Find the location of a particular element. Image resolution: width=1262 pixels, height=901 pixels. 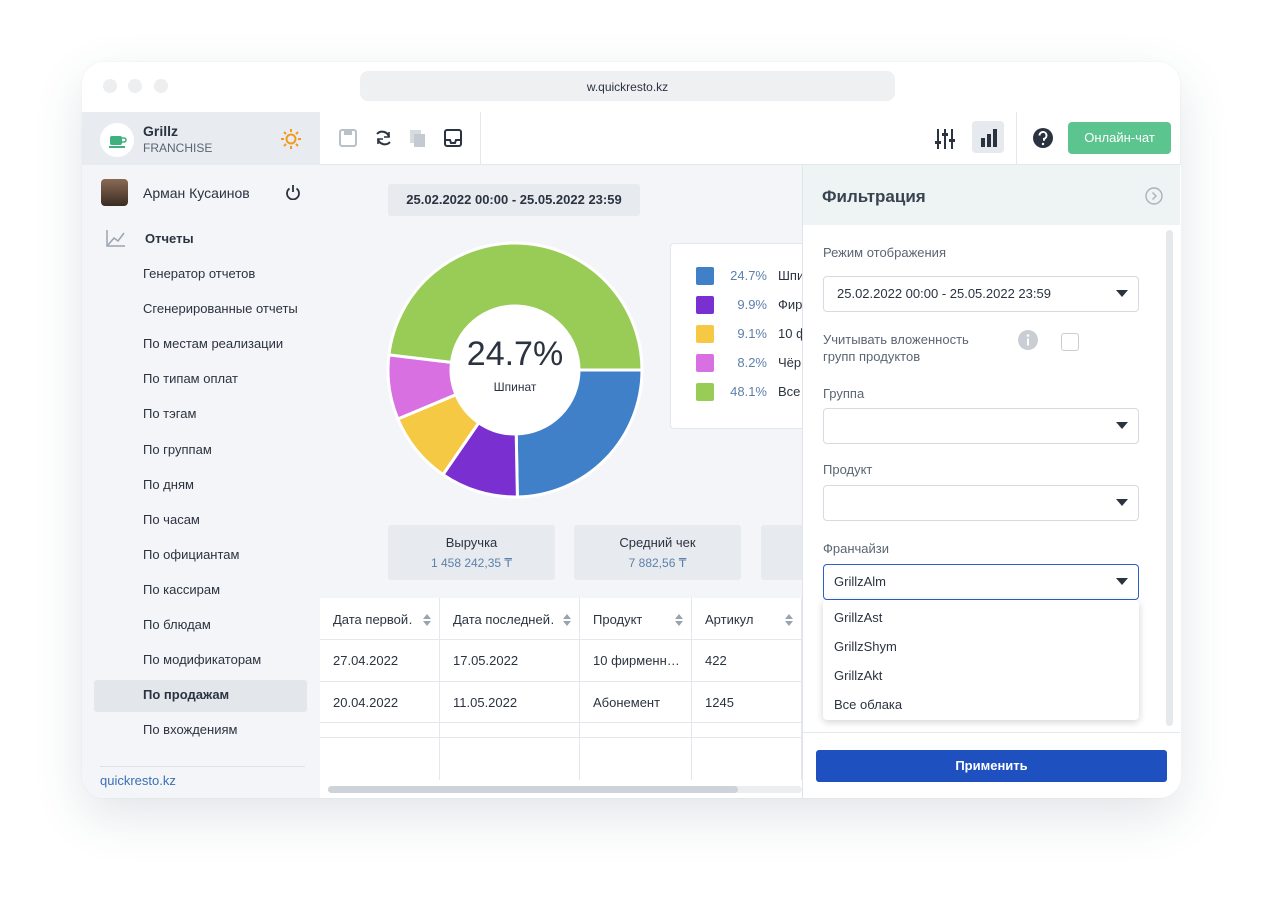

field-label: Режим отображения is located at coordinates (884, 252).